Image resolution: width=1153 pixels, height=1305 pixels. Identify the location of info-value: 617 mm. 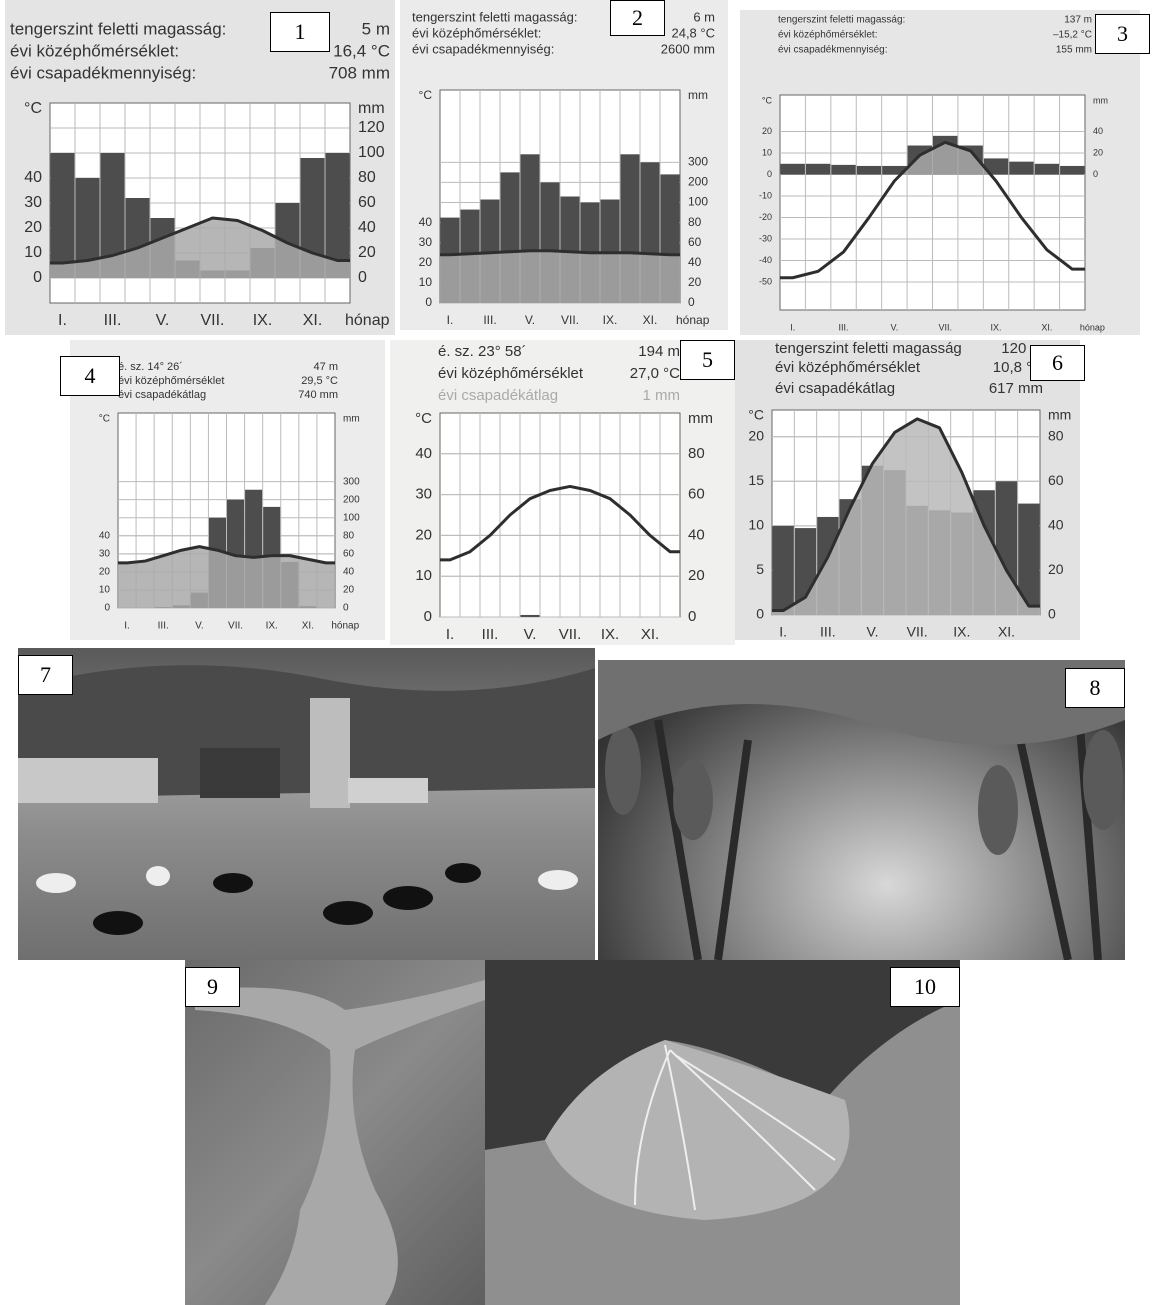
(1016, 388).